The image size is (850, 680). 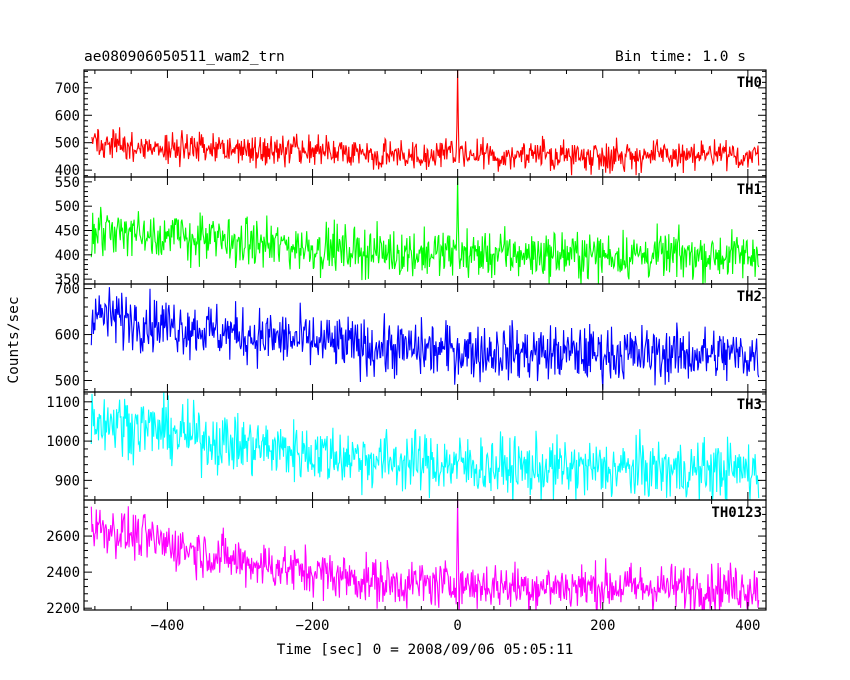 I want to click on panel-th1: 350 400 450 500 550 TH1, so click(x=411, y=231).